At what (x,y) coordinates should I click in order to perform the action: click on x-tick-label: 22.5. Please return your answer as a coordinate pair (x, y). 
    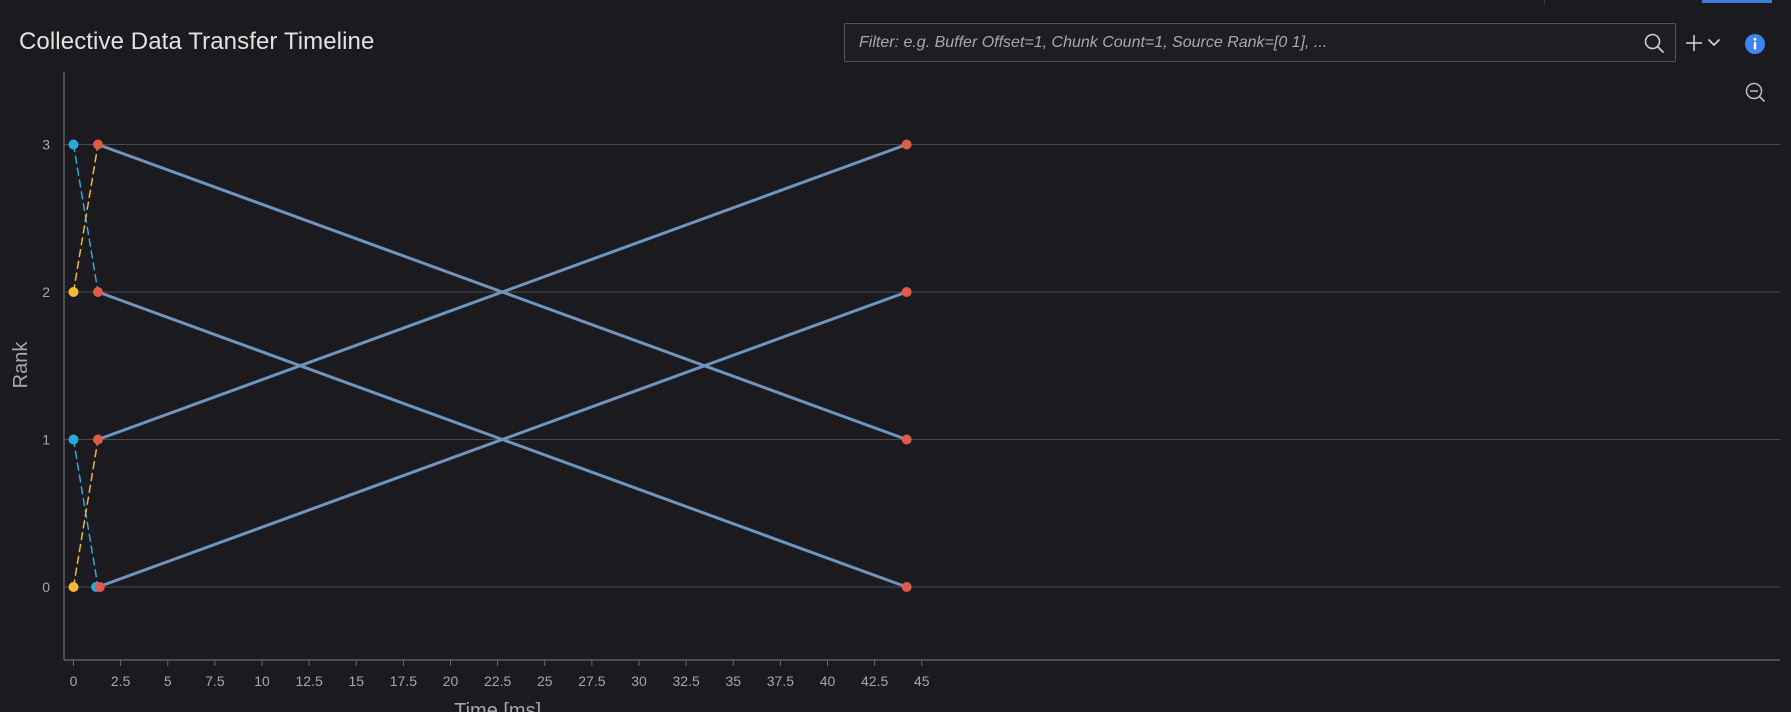
    Looking at the image, I should click on (497, 681).